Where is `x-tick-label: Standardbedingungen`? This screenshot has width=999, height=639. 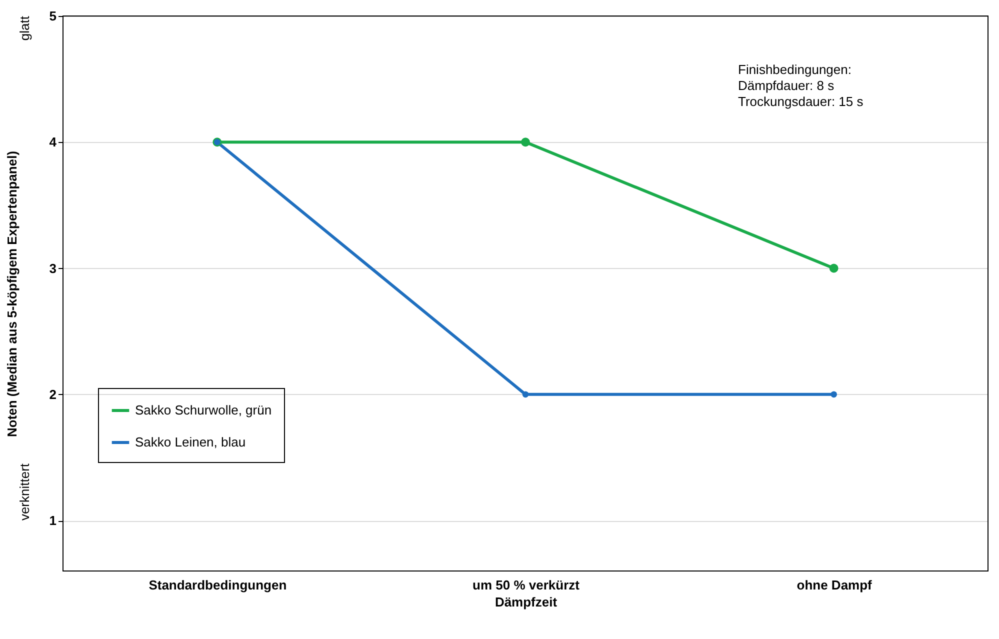
x-tick-label: Standardbedingungen is located at coordinates (217, 585).